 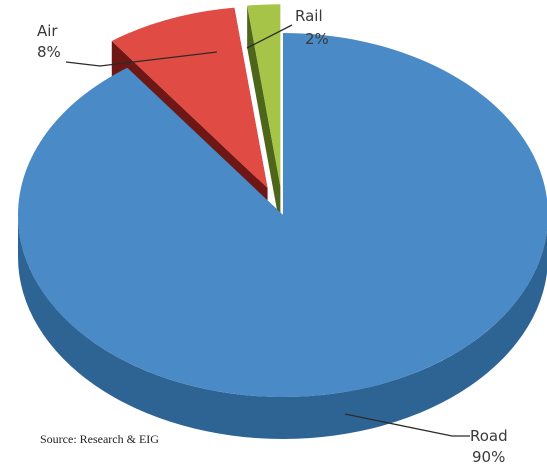 What do you see at coordinates (407, 425) in the screenshot?
I see `leader-line-road` at bounding box center [407, 425].